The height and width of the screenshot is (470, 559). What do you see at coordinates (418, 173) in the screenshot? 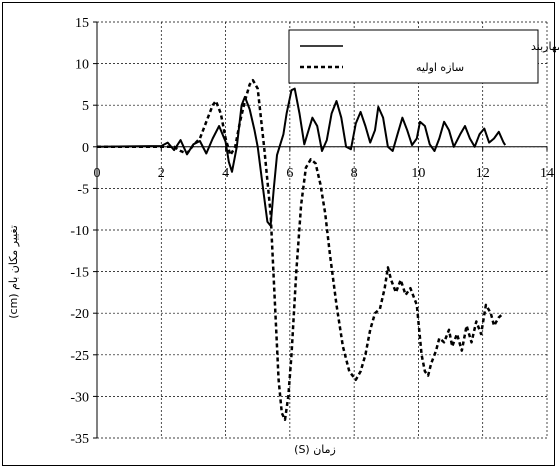
I see `x-tick-label: 10` at bounding box center [418, 173].